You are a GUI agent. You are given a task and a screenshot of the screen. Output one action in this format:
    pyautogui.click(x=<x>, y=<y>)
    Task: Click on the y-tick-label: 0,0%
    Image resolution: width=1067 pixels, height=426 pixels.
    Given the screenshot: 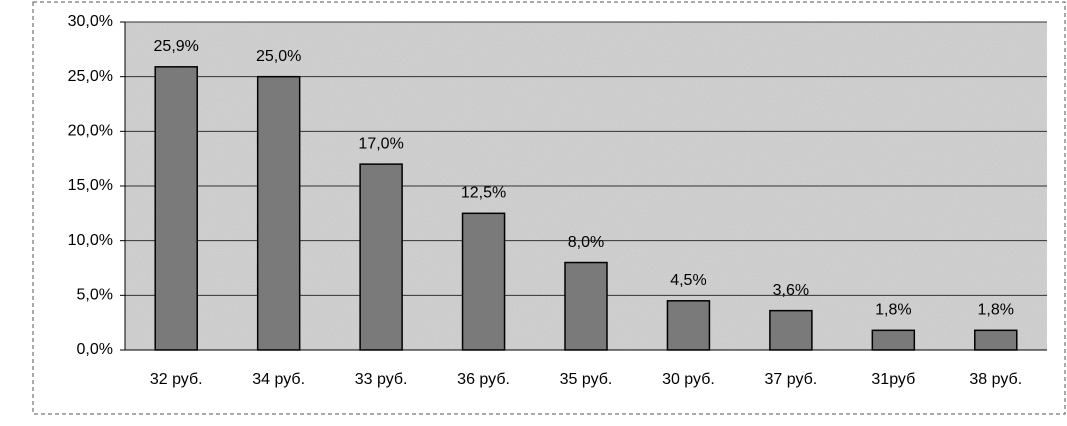 What is the action you would take?
    pyautogui.click(x=95, y=349)
    